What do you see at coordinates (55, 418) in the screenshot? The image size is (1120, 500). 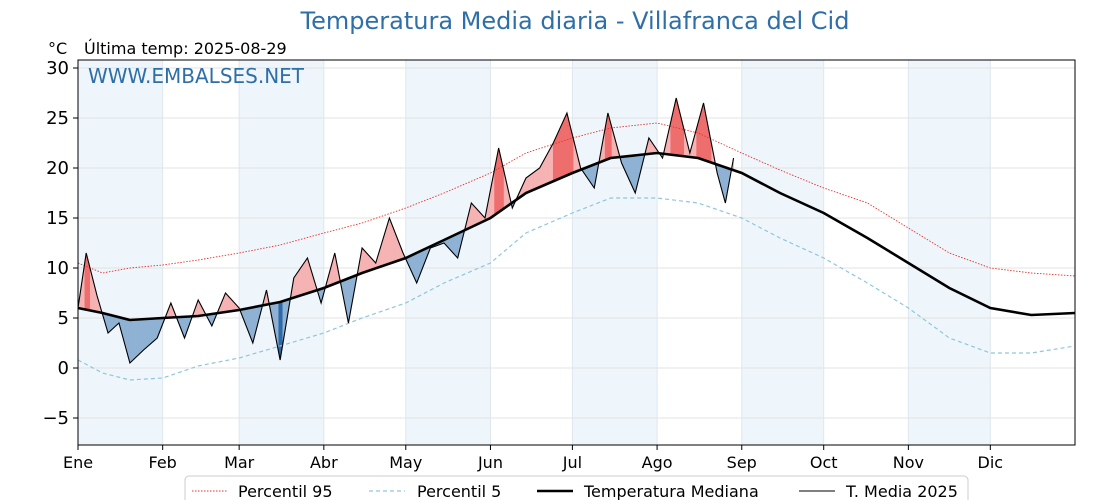 I see `y-tick-label: −5` at bounding box center [55, 418].